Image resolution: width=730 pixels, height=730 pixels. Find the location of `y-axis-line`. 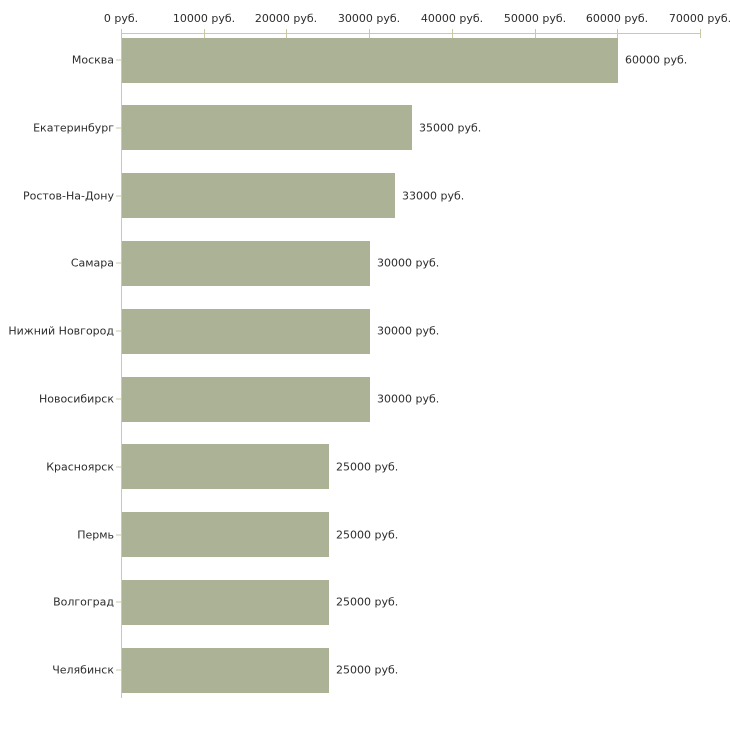

y-axis-line is located at coordinates (121, 365).